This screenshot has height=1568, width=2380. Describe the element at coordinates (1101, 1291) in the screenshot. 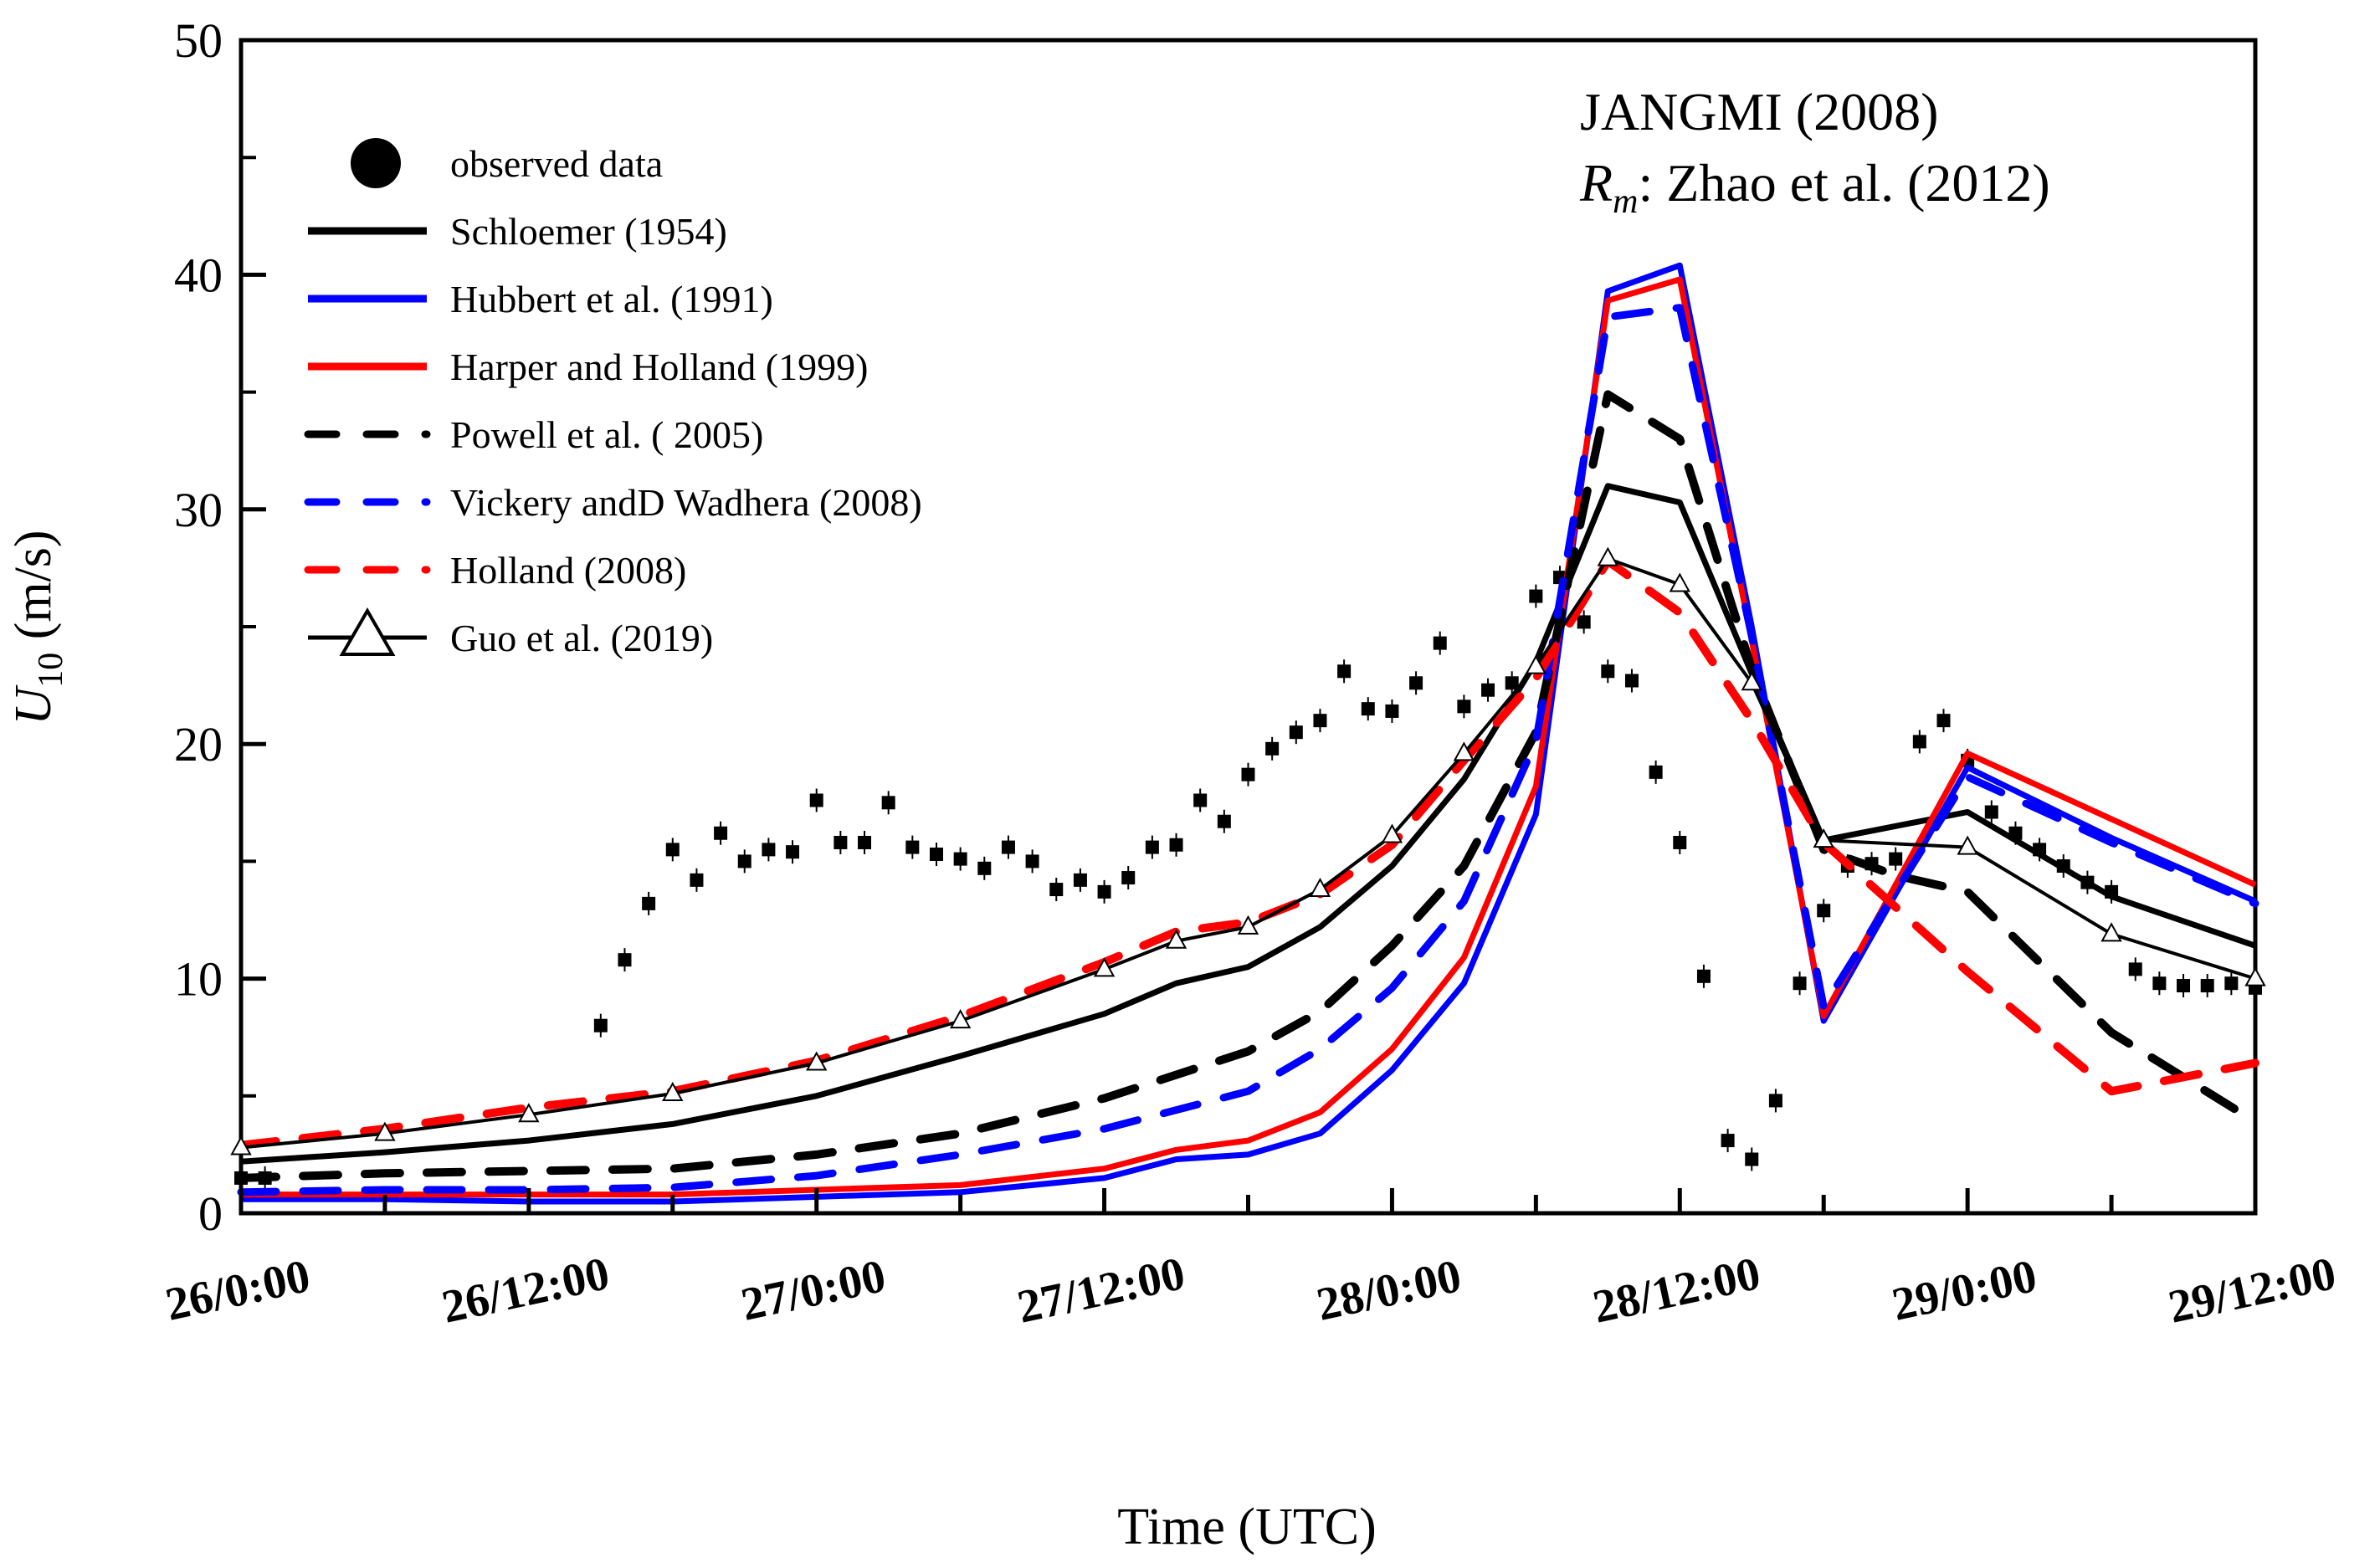

I see `x-tick-label: 27/12:00` at that location.